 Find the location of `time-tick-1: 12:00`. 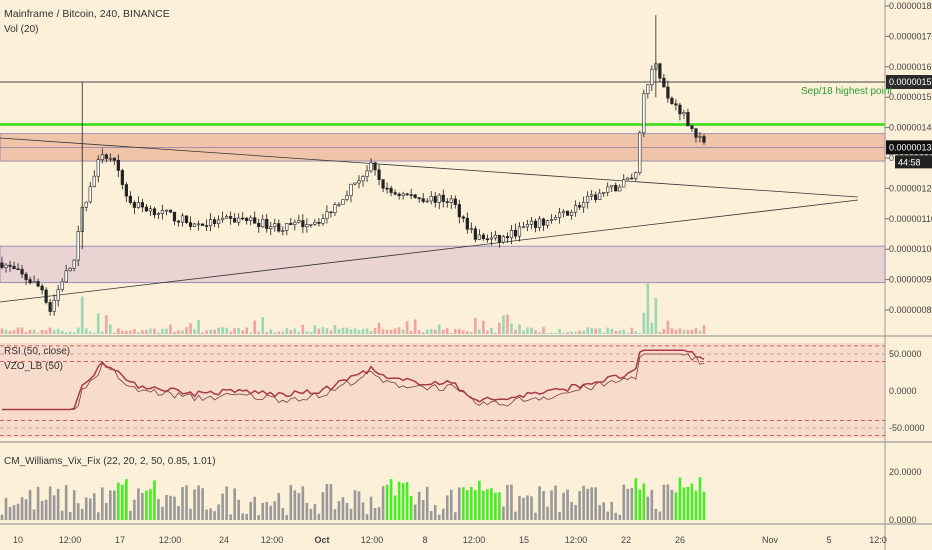

time-tick-1: 12:00 is located at coordinates (70, 540).